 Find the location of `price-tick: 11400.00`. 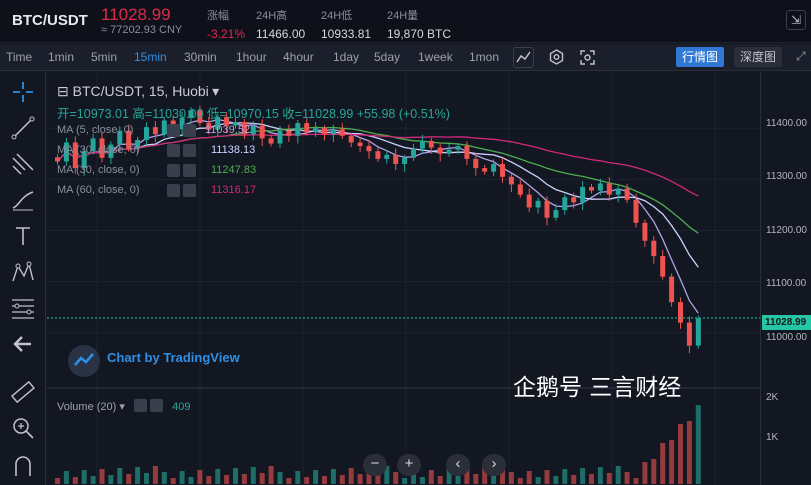

price-tick: 11400.00 is located at coordinates (786, 123).